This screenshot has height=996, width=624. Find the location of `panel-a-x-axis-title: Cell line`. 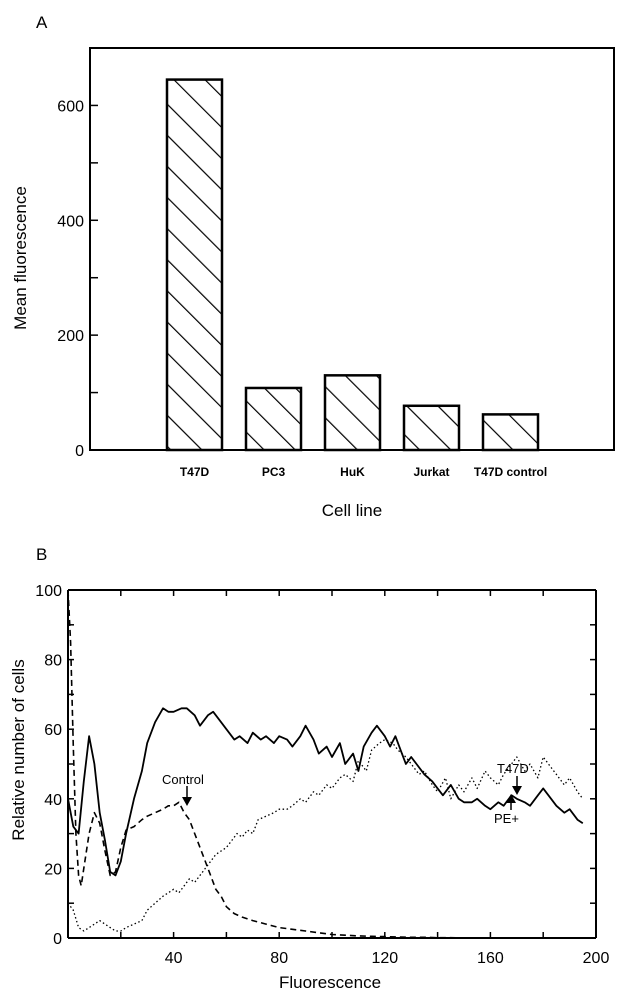

panel-a-x-axis-title: Cell line is located at coordinates (352, 510).